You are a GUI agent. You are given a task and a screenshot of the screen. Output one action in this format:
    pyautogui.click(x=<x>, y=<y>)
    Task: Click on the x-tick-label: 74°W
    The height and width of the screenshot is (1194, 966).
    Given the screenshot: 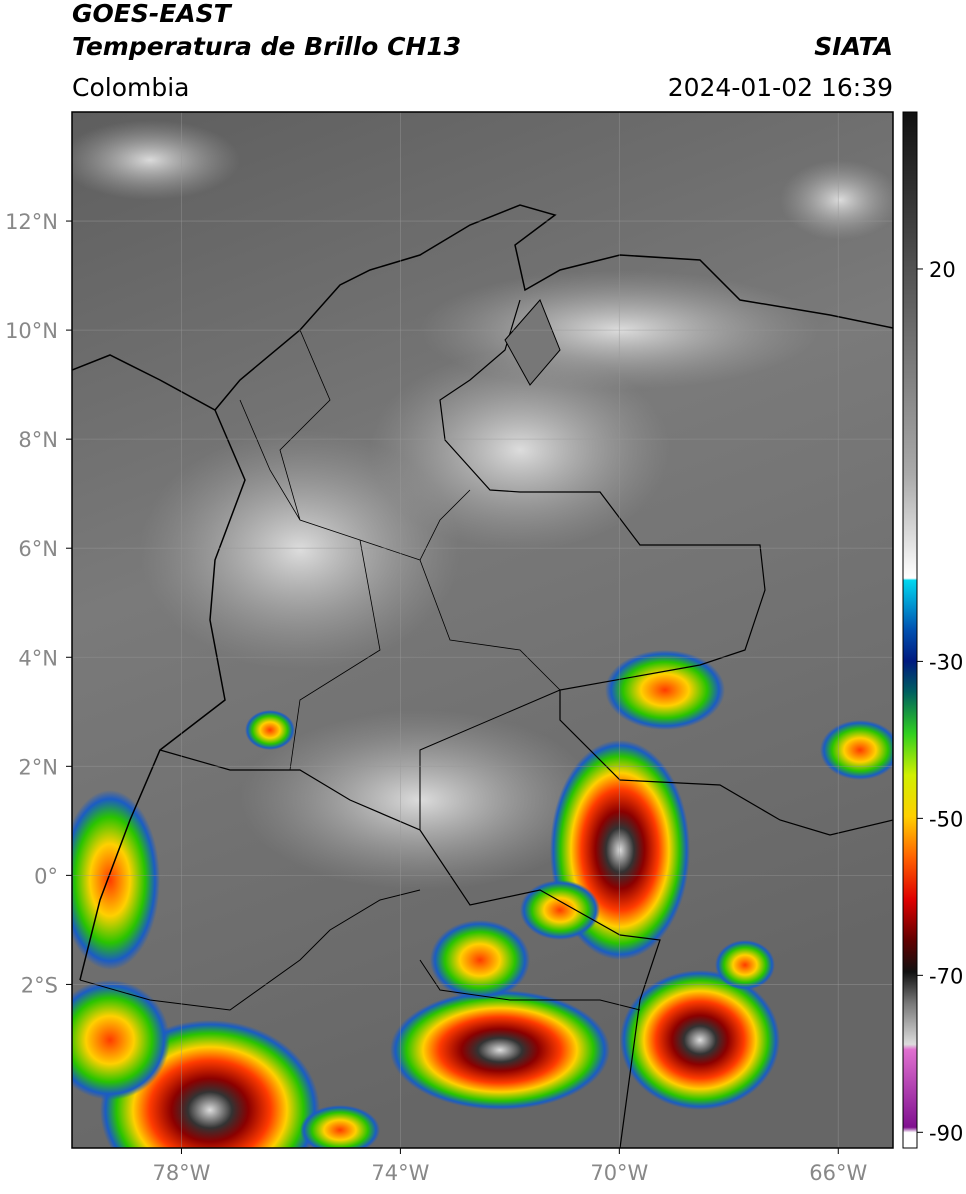 What is the action you would take?
    pyautogui.click(x=400, y=1173)
    